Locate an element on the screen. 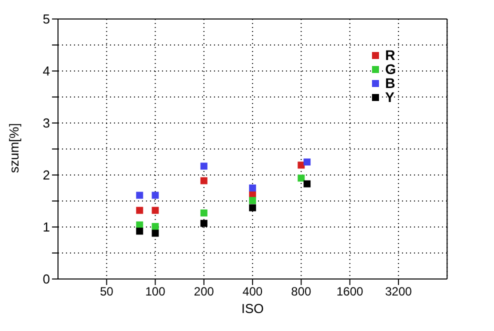 The height and width of the screenshot is (331, 494). x-axis-title: ISO is located at coordinates (252, 308).